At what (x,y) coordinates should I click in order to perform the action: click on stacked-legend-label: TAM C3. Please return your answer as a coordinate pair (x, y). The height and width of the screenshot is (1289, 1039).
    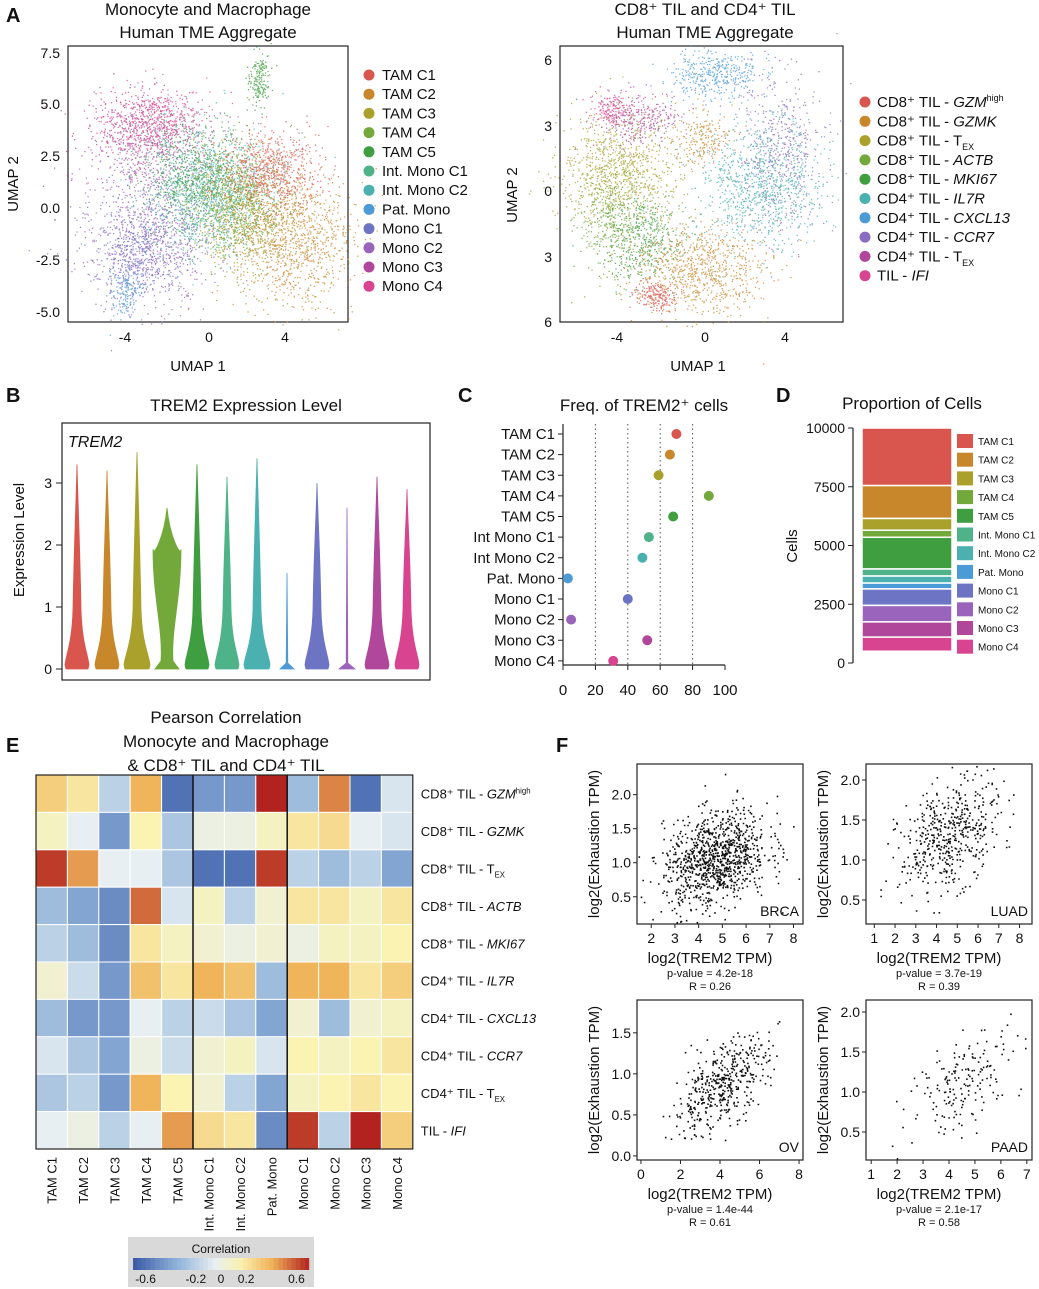
    Looking at the image, I should click on (996, 479).